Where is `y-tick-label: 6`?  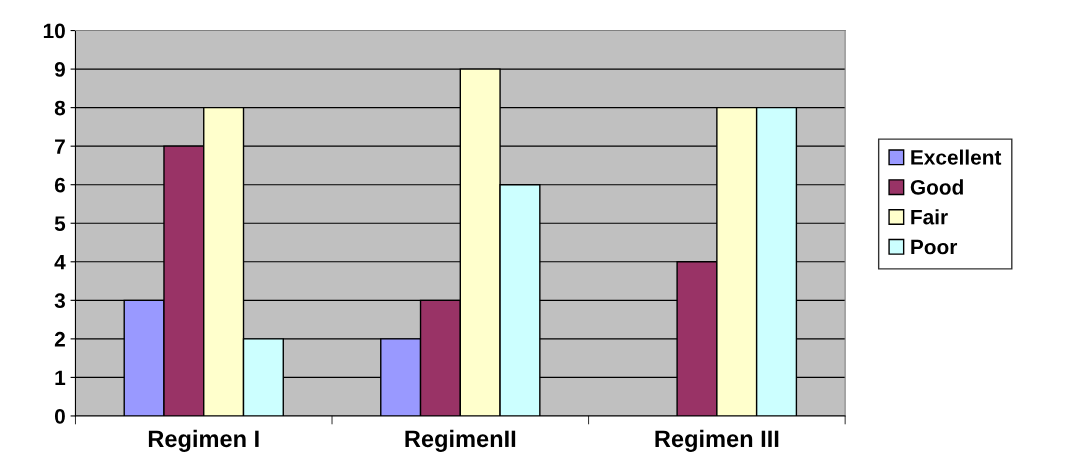
y-tick-label: 6 is located at coordinates (59, 185).